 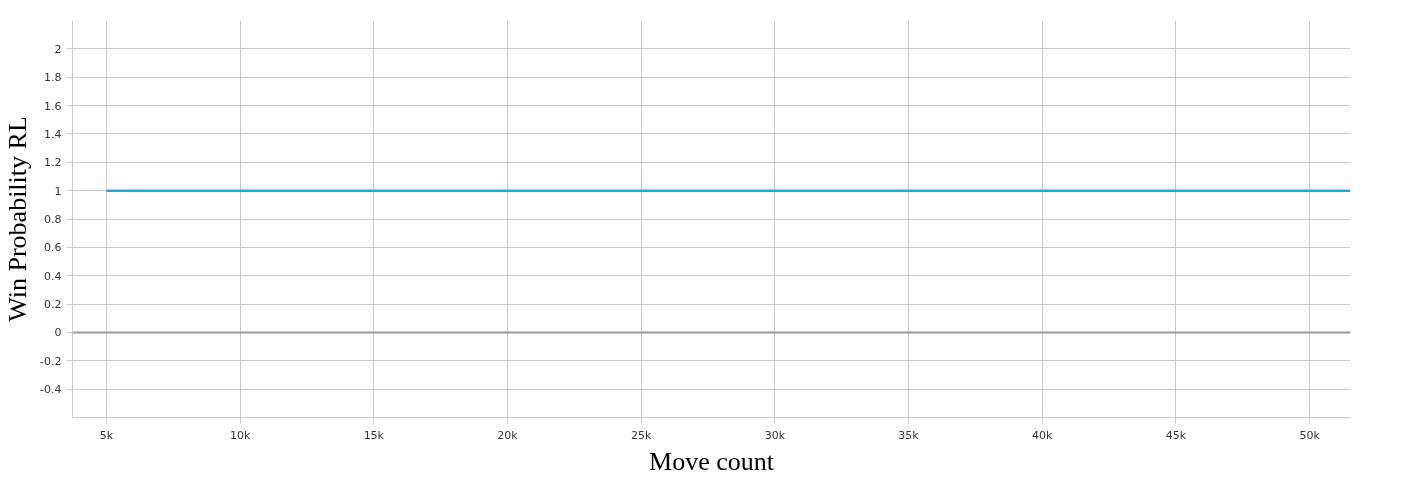 What do you see at coordinates (53, 78) in the screenshot?
I see `y-tick-label: 1.8` at bounding box center [53, 78].